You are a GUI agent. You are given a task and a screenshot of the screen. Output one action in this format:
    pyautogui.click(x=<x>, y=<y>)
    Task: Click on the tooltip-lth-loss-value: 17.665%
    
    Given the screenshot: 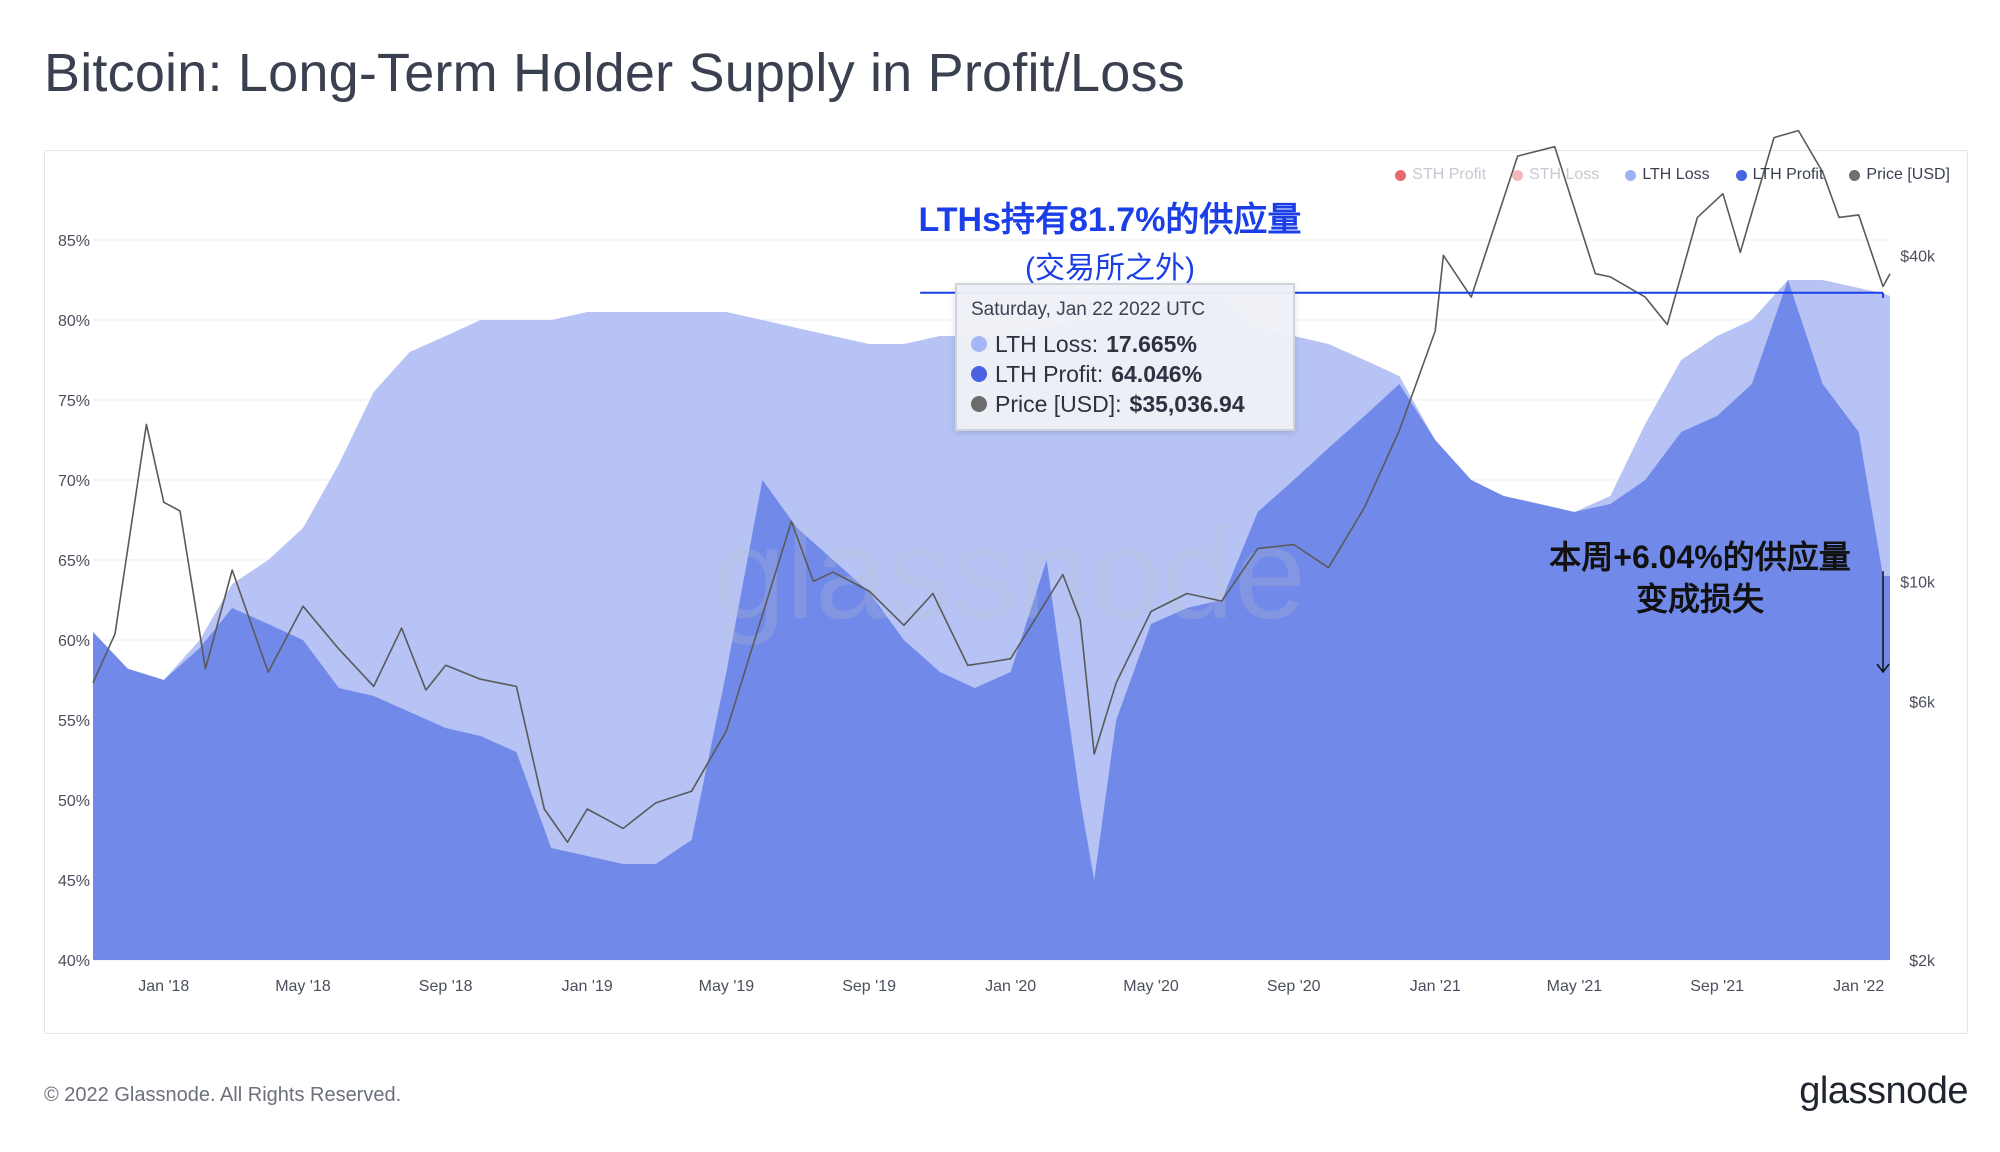 What is the action you would take?
    pyautogui.click(x=1151, y=344)
    